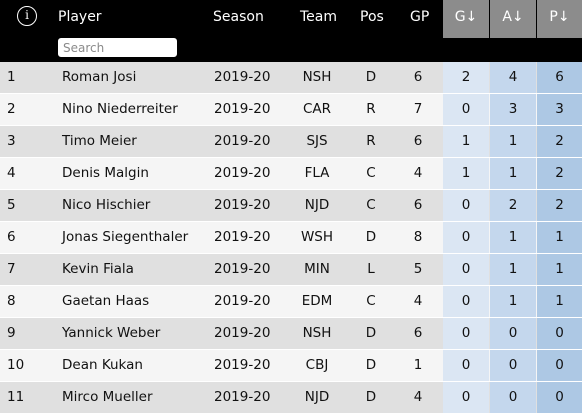  I want to click on player-cell: Gaetan Haas, so click(106, 301).